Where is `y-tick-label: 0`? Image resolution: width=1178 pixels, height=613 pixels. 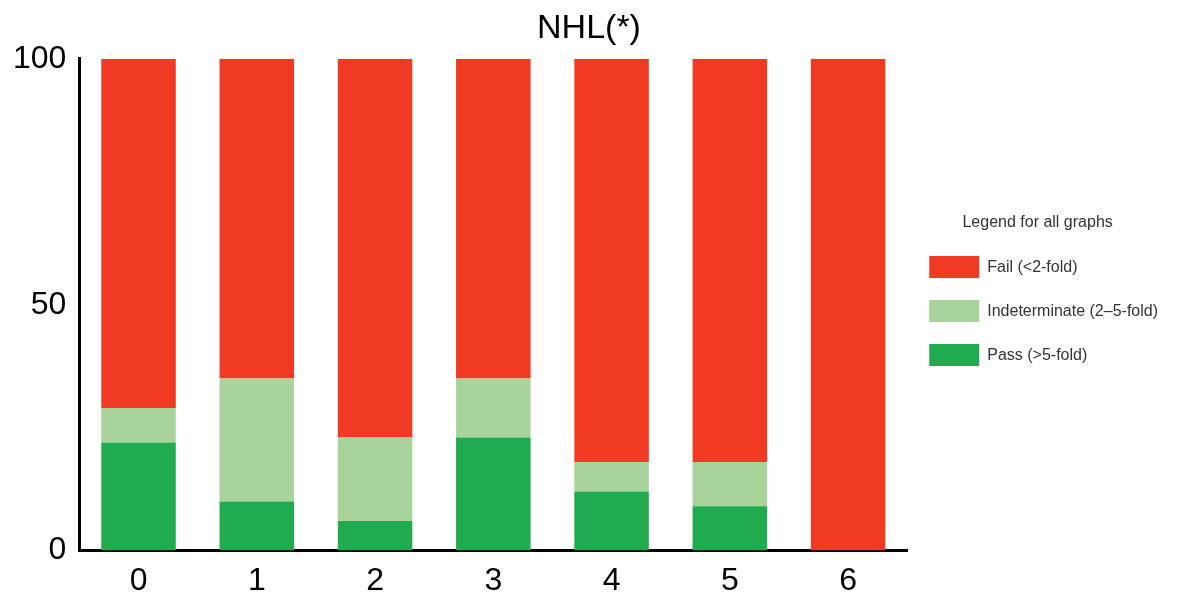
y-tick-label: 0 is located at coordinates (57, 548).